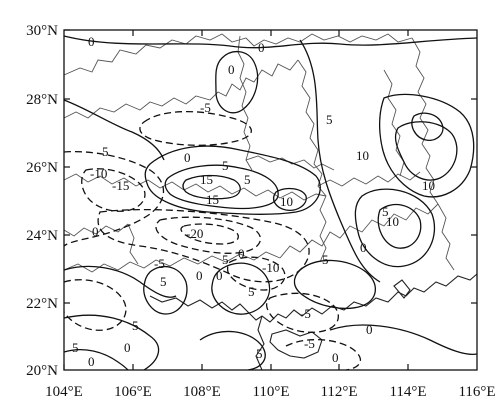 The height and width of the screenshot is (417, 500). What do you see at coordinates (42, 31) in the screenshot?
I see `y-tick-label: 30°N` at bounding box center [42, 31].